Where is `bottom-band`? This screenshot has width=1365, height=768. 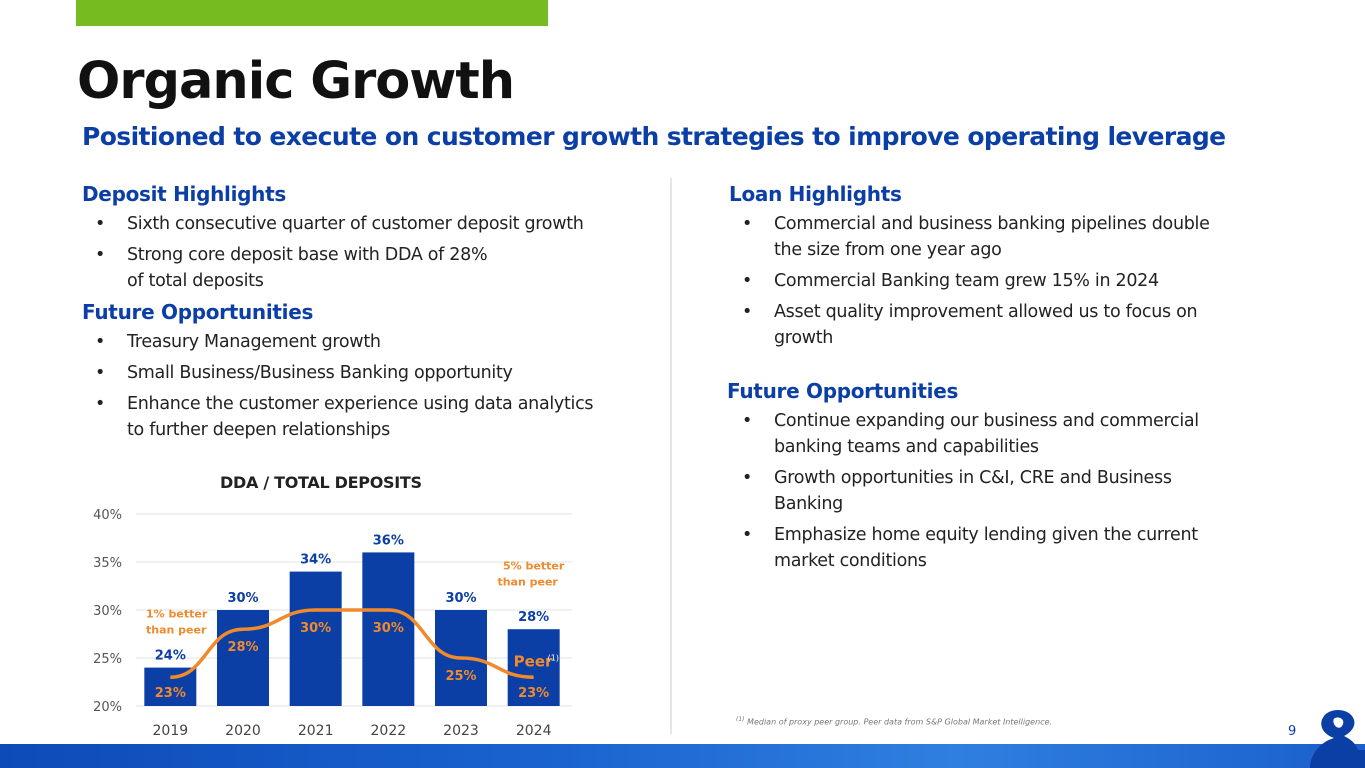 bottom-band is located at coordinates (682, 756).